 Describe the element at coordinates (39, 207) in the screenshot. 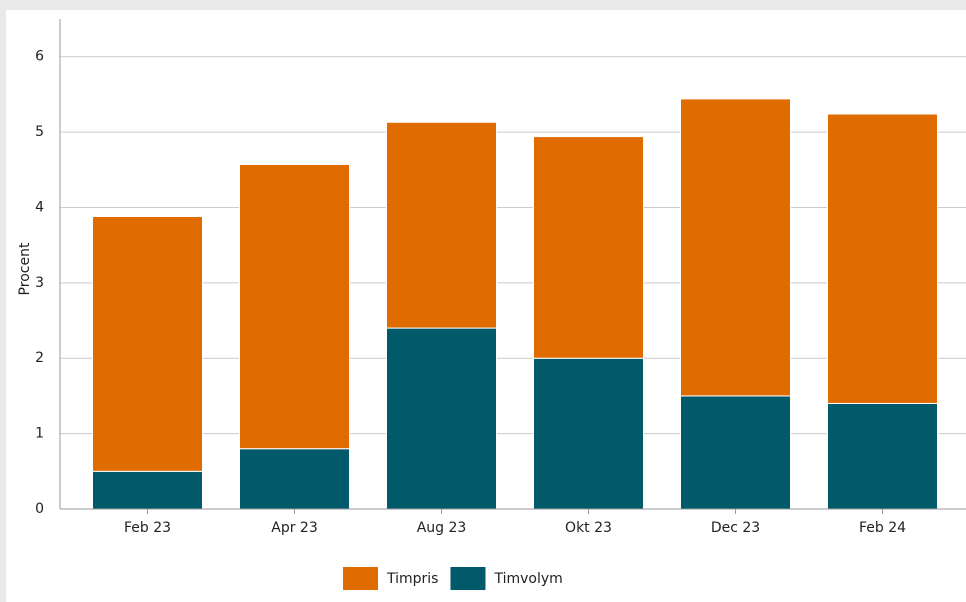

I see `y-tick-label: 4` at that location.